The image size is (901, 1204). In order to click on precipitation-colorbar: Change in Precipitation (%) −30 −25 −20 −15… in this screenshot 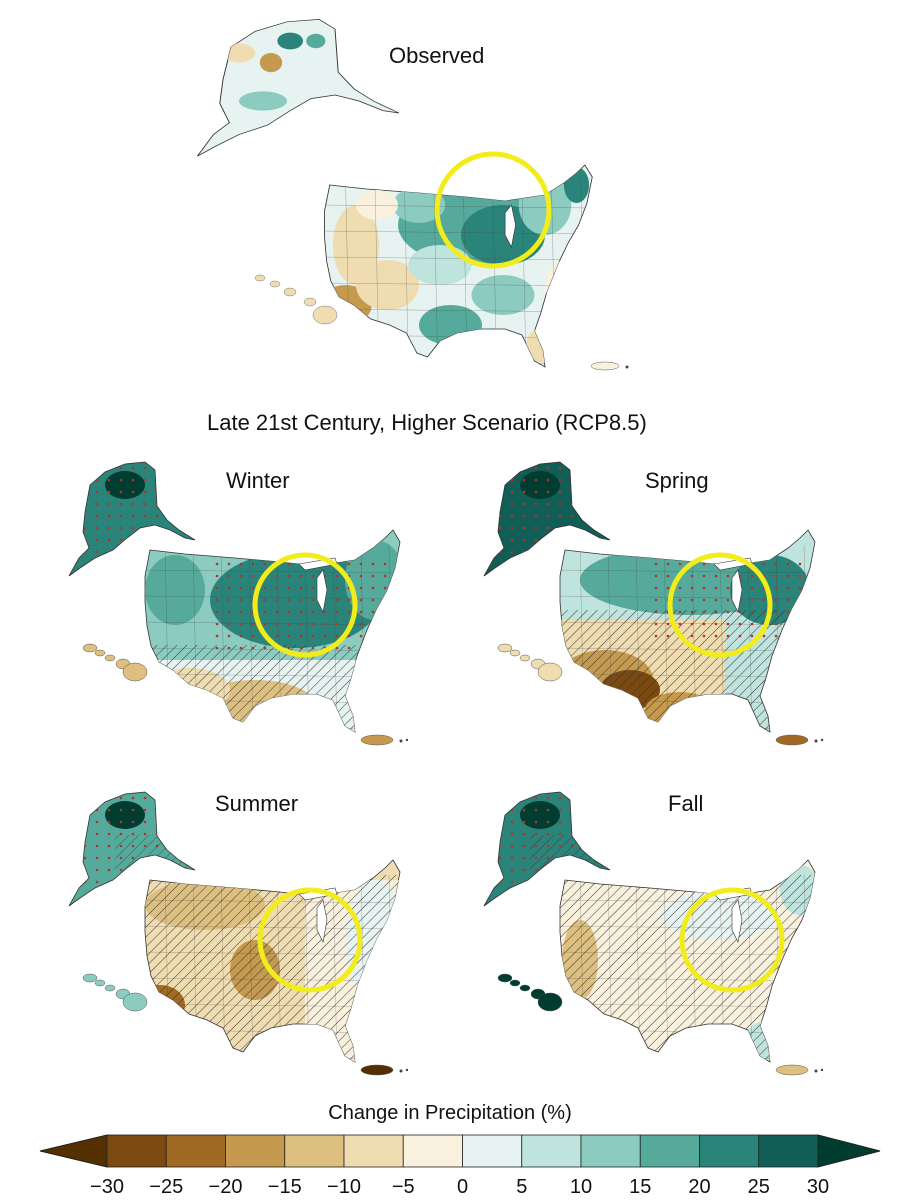, I will do `click(460, 1150)`.